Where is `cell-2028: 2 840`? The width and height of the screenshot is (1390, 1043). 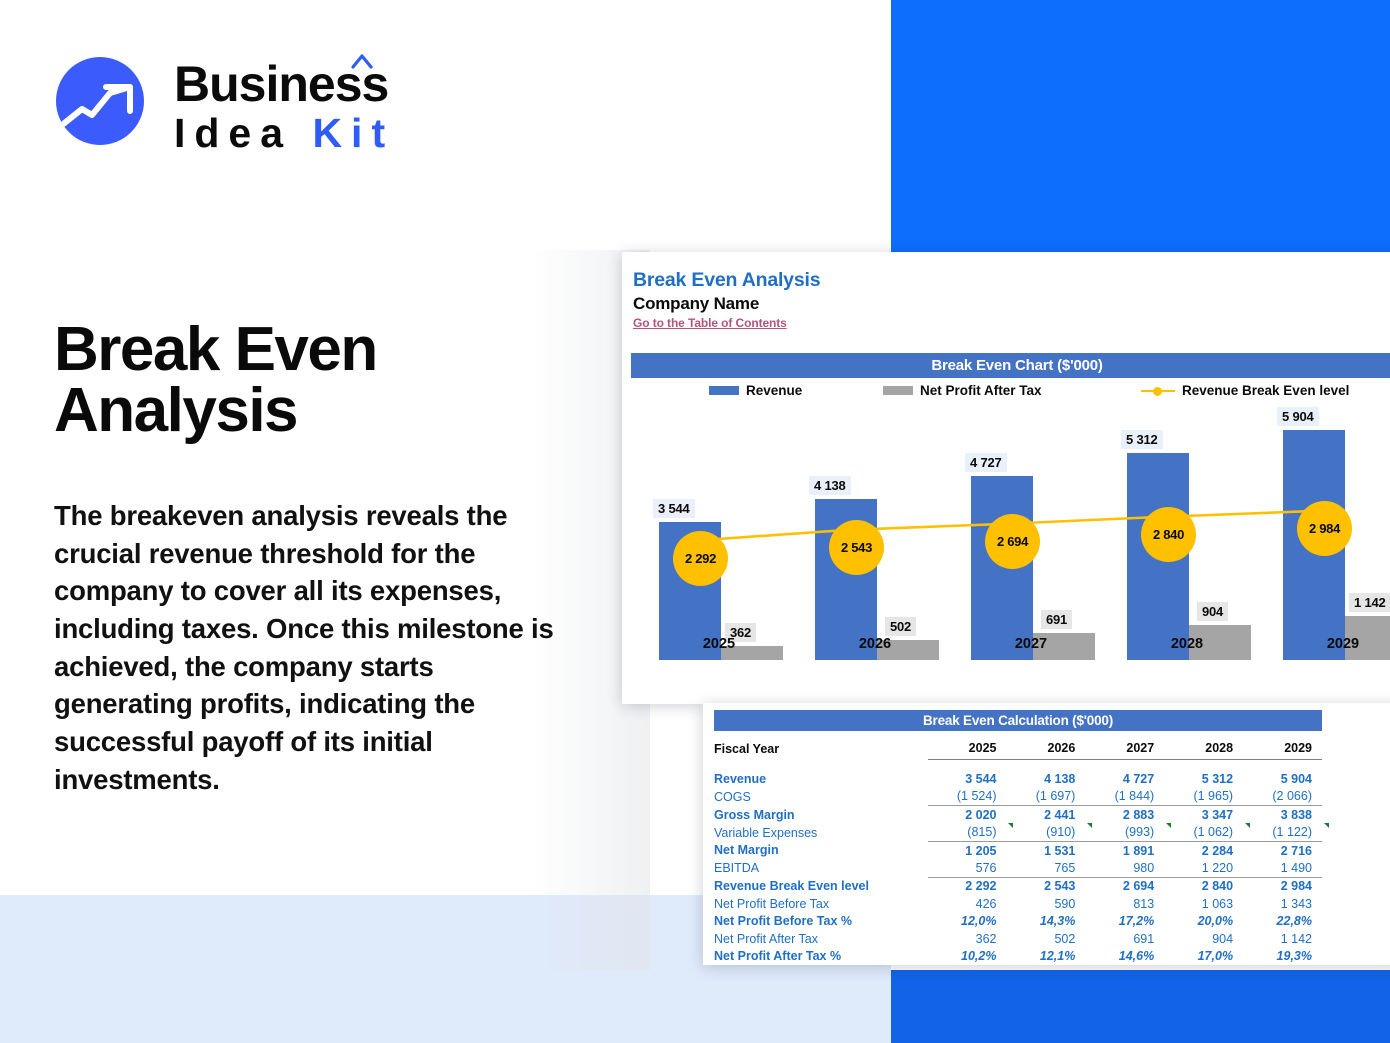 cell-2028: 2 840 is located at coordinates (1204, 886).